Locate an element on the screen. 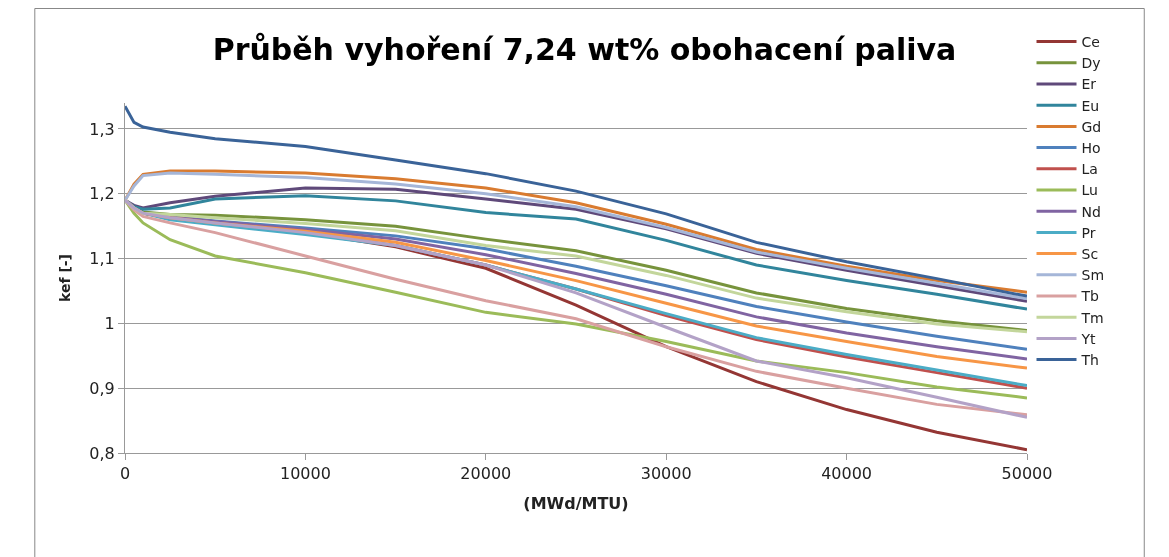 The height and width of the screenshot is (557, 1169). legend-label: Pr is located at coordinates (1088, 232).